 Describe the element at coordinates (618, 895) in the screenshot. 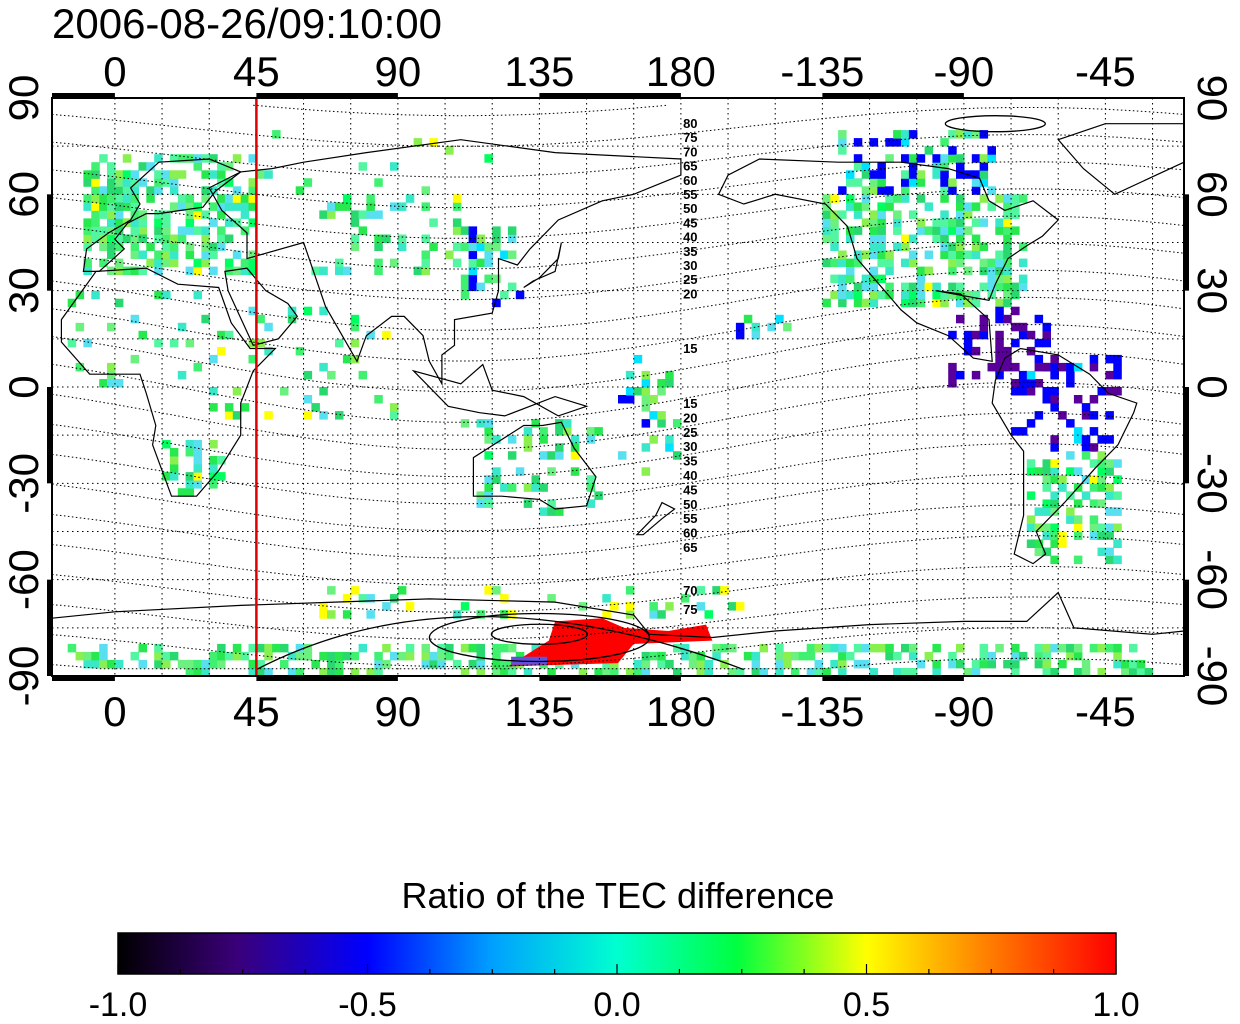

I see `colorbar-title: Ratio of the TEC difference` at that location.